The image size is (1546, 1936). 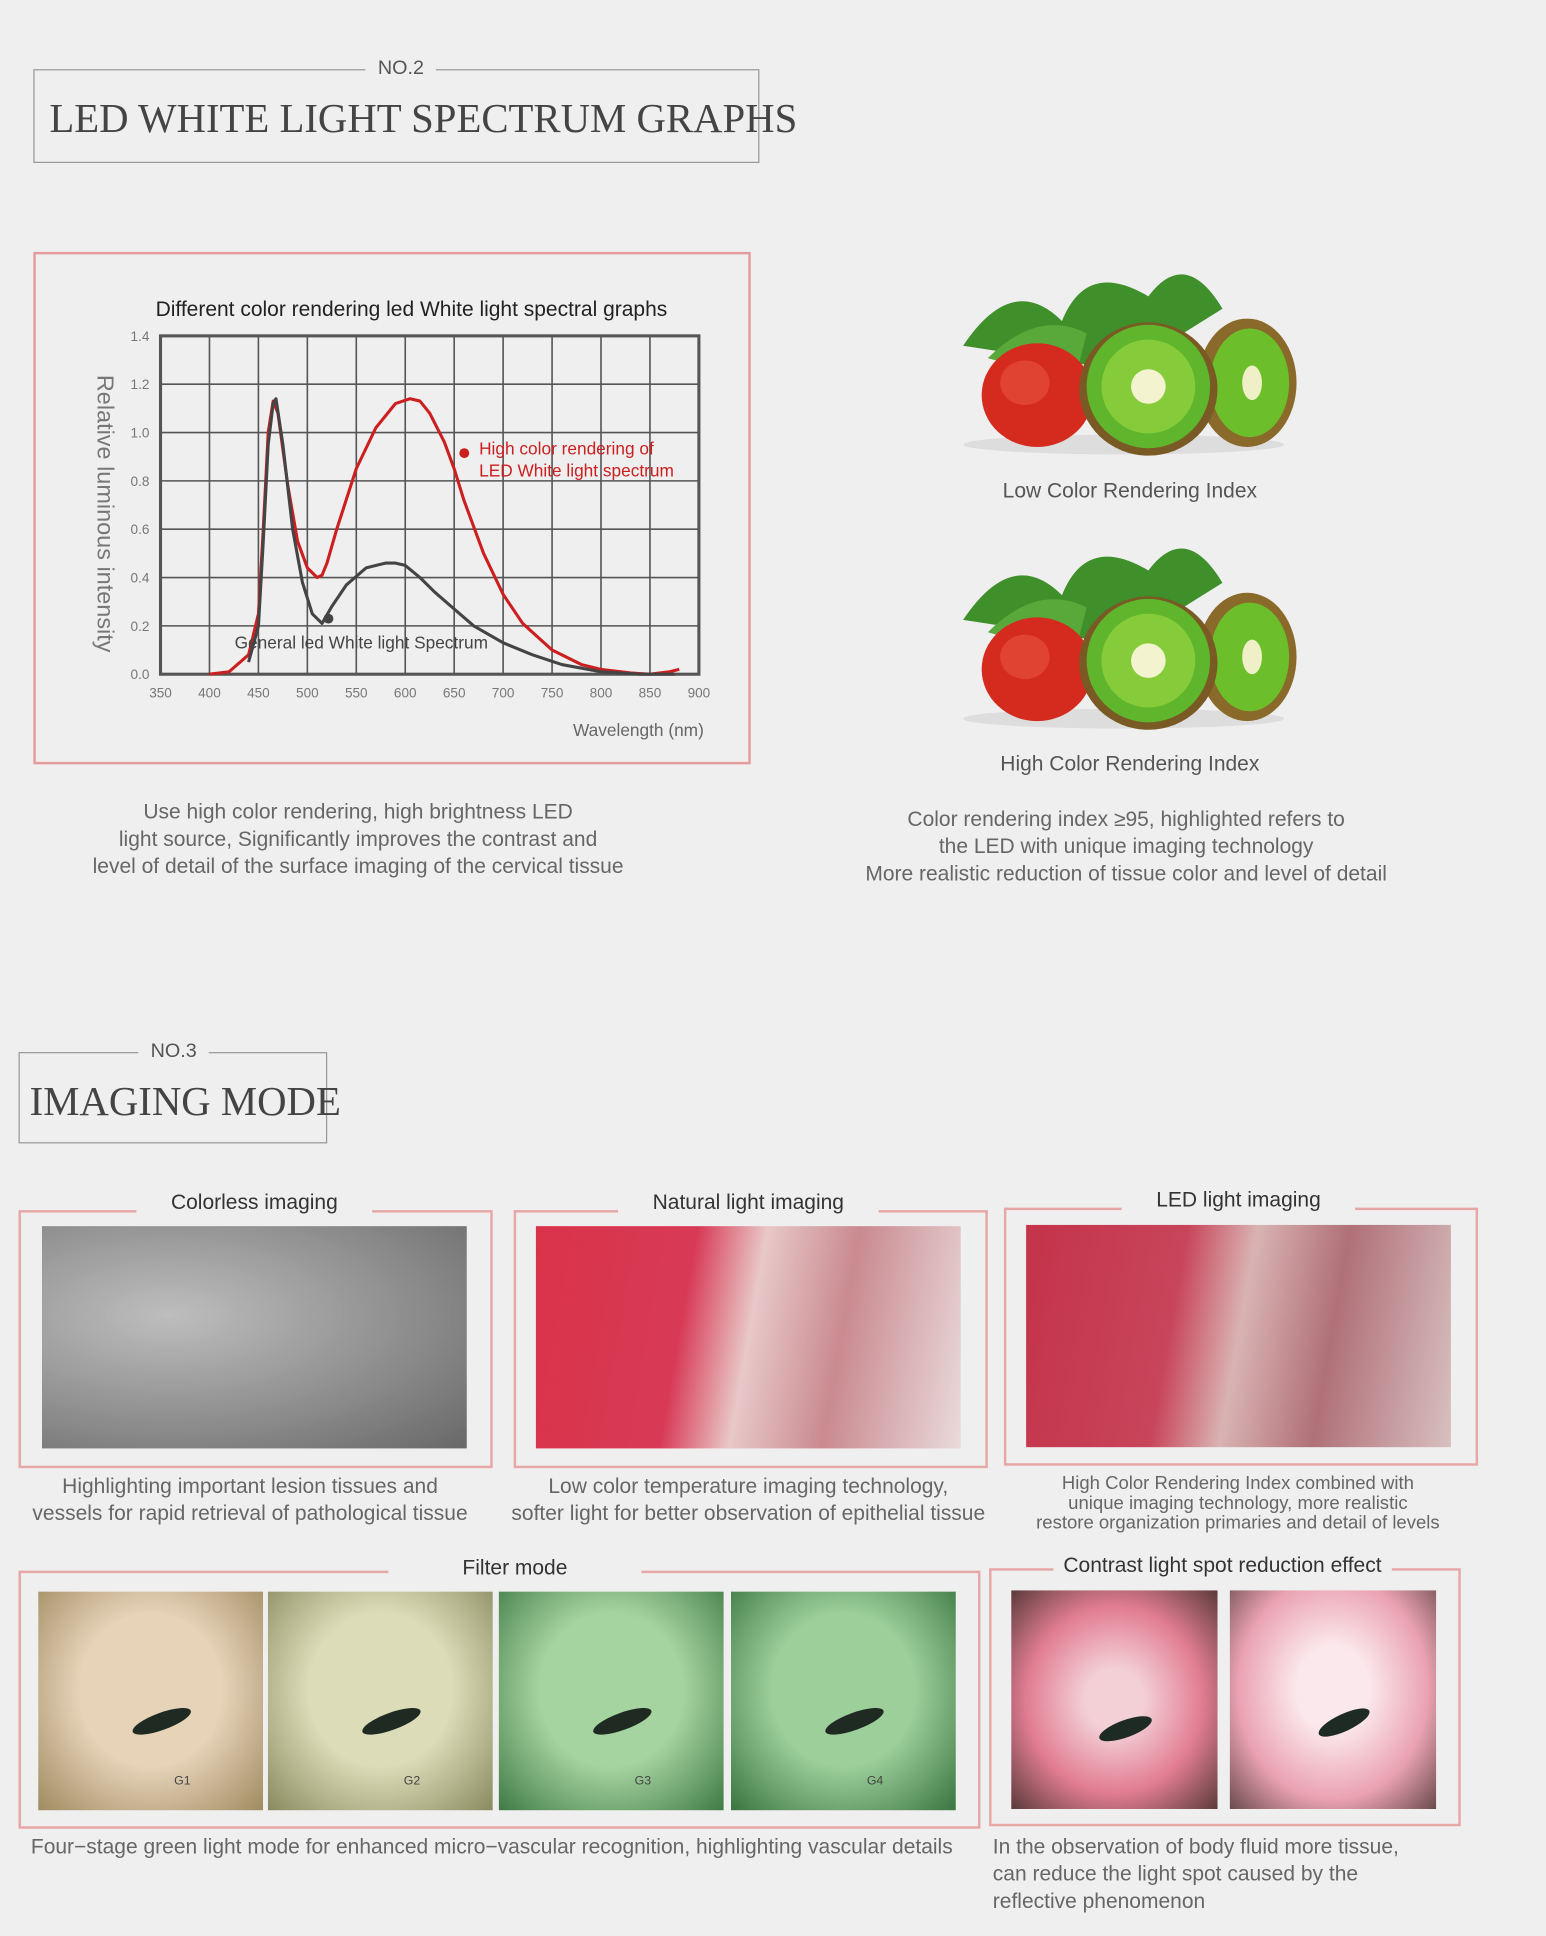 I want to click on contrast-image-after, so click(x=1333, y=1699).